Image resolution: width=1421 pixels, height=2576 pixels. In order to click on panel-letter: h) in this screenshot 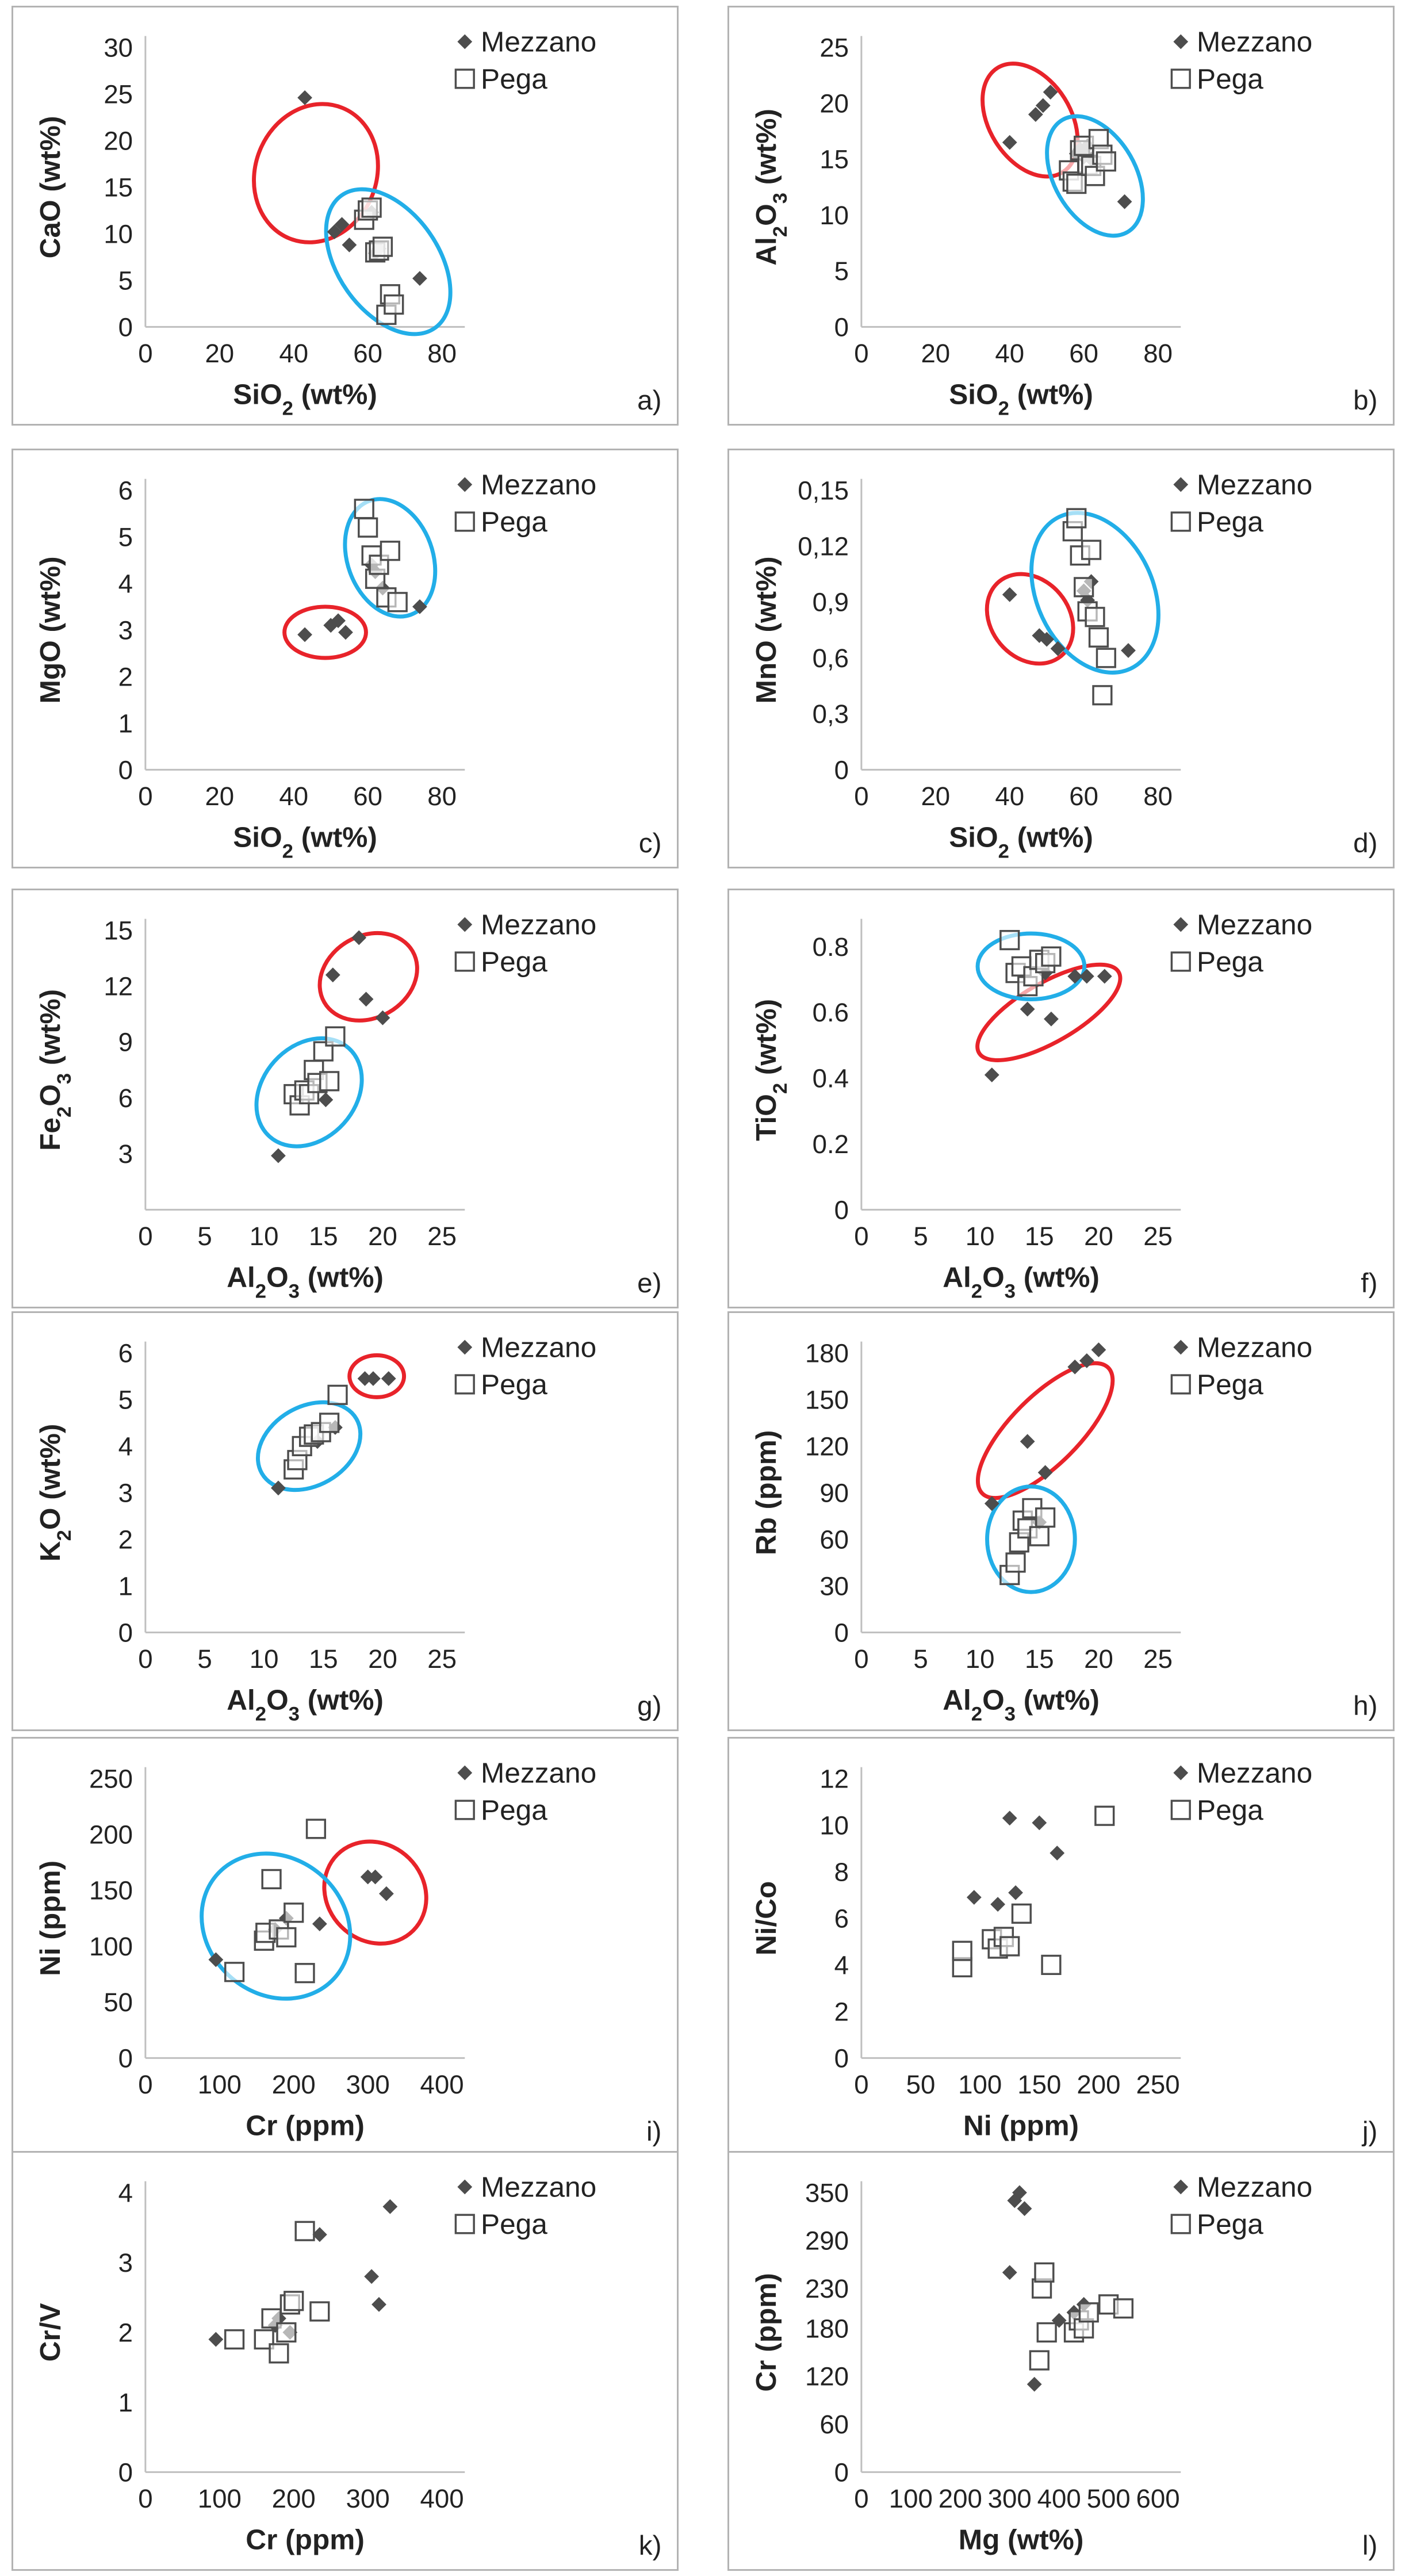, I will do `click(1365, 1706)`.